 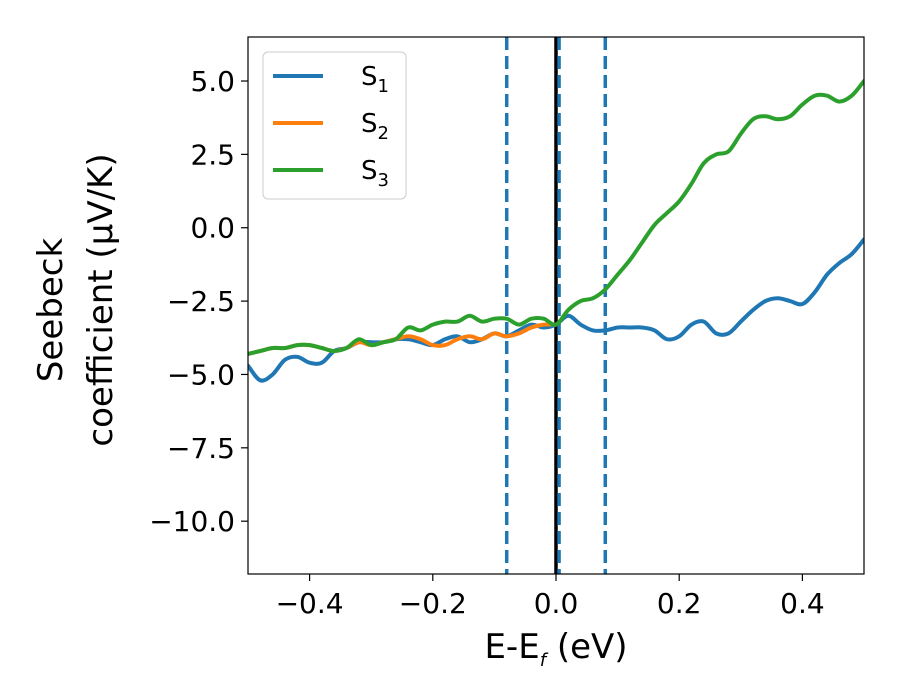 What do you see at coordinates (556, 603) in the screenshot?
I see `x-tick-label: 0.0` at bounding box center [556, 603].